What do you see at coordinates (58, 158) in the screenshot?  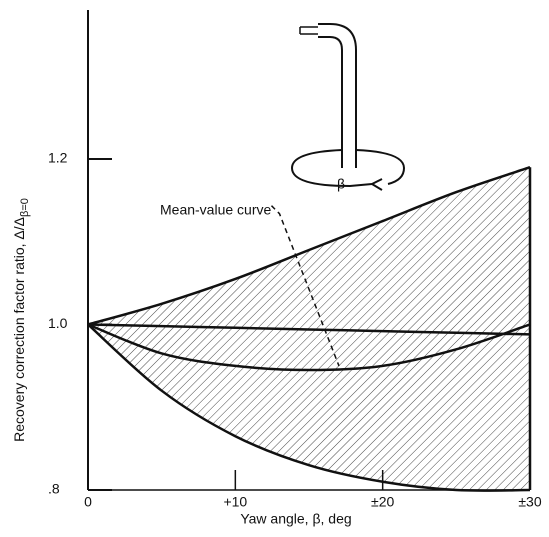 I see `y-tick-label: 1.2` at bounding box center [58, 158].